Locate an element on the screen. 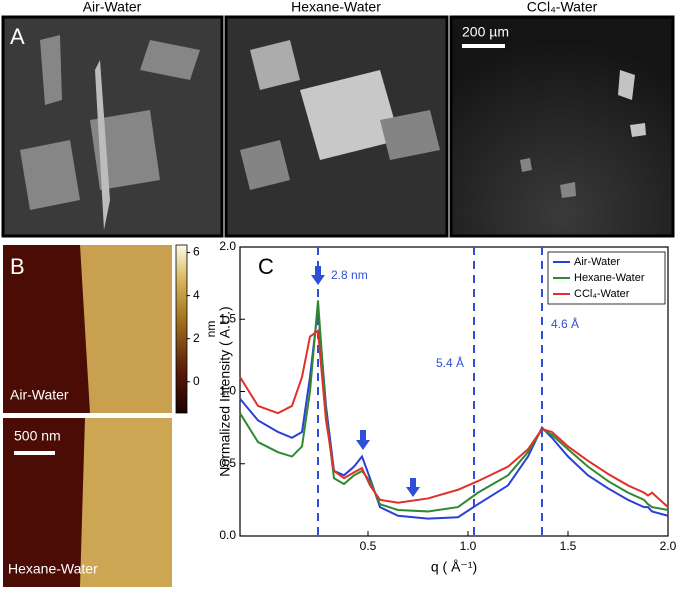  annotation: 5.4 Å is located at coordinates (450, 362).